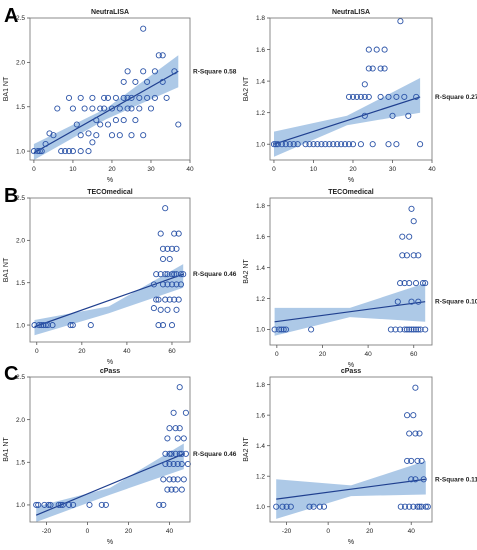  Describe the element at coordinates (260, 385) in the screenshot. I see `y-tick-label: 1.8` at that location.